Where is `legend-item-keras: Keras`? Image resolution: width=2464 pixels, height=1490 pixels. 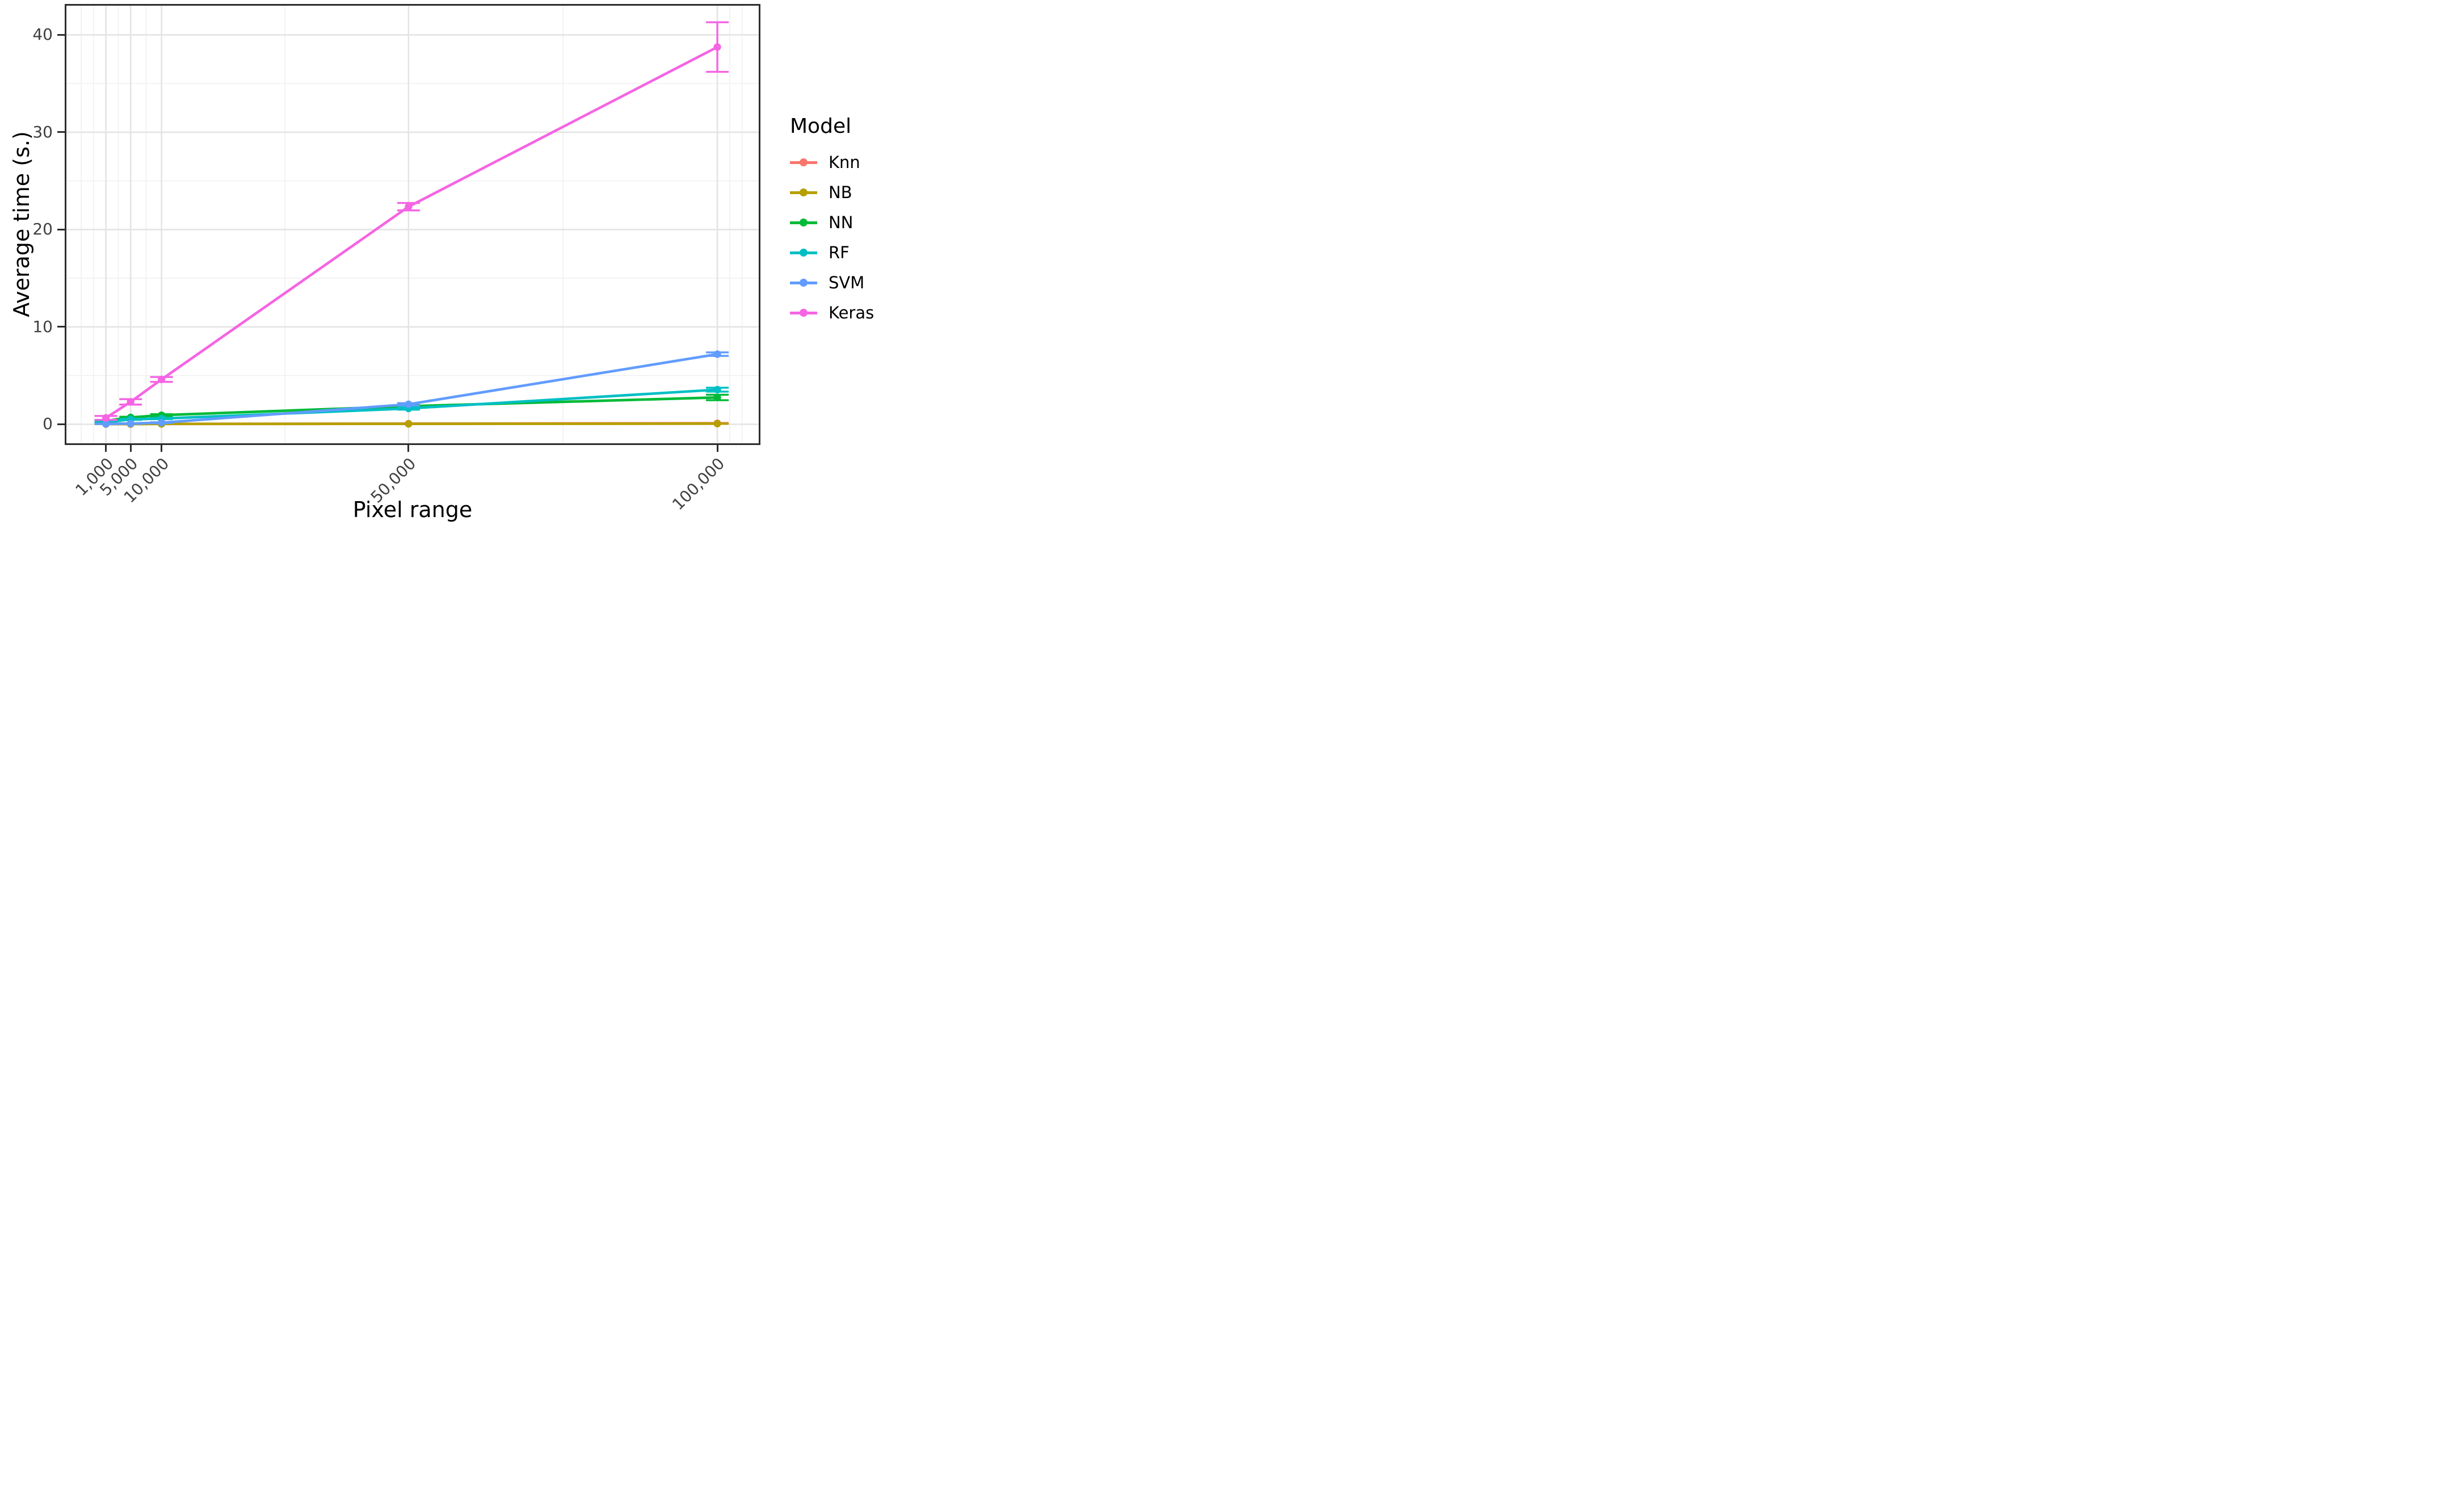
legend-item-keras: Keras is located at coordinates (832, 313).